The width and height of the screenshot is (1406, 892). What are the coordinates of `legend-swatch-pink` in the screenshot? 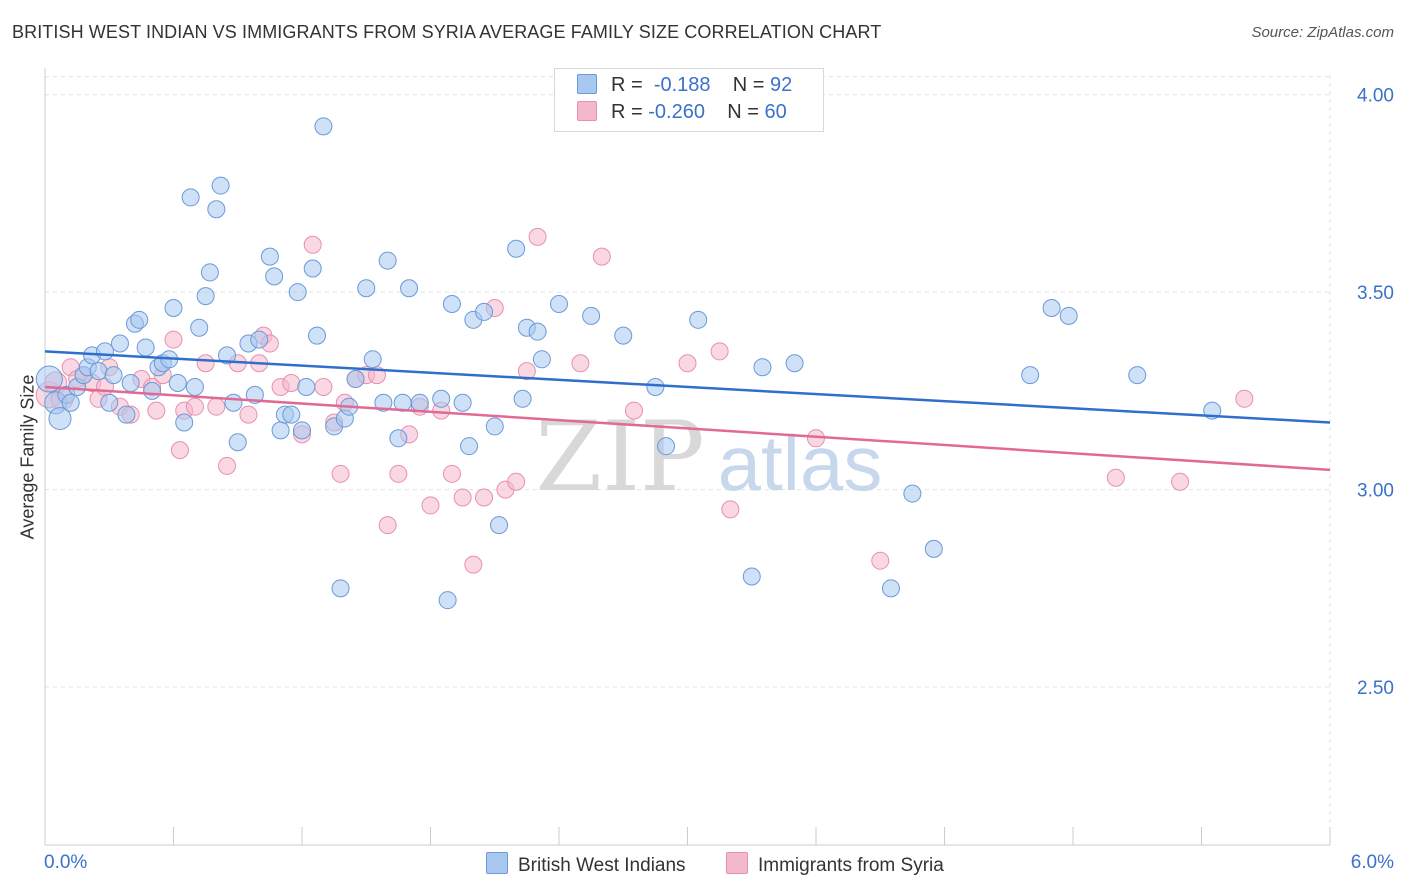 It's located at (587, 111).